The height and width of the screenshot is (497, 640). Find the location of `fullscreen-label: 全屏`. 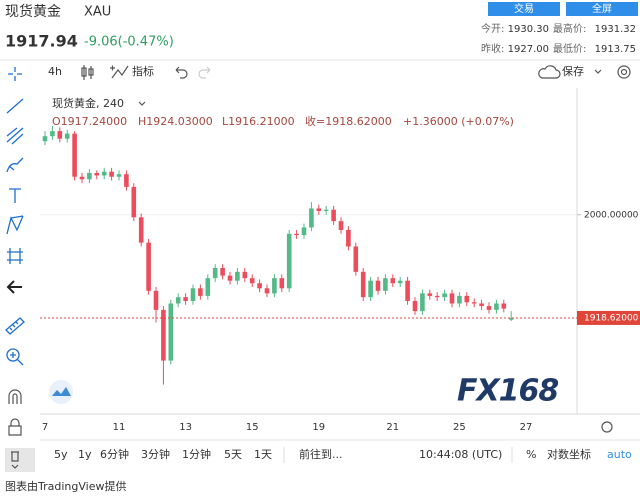

fullscreen-label: 全屏 is located at coordinates (602, 8).